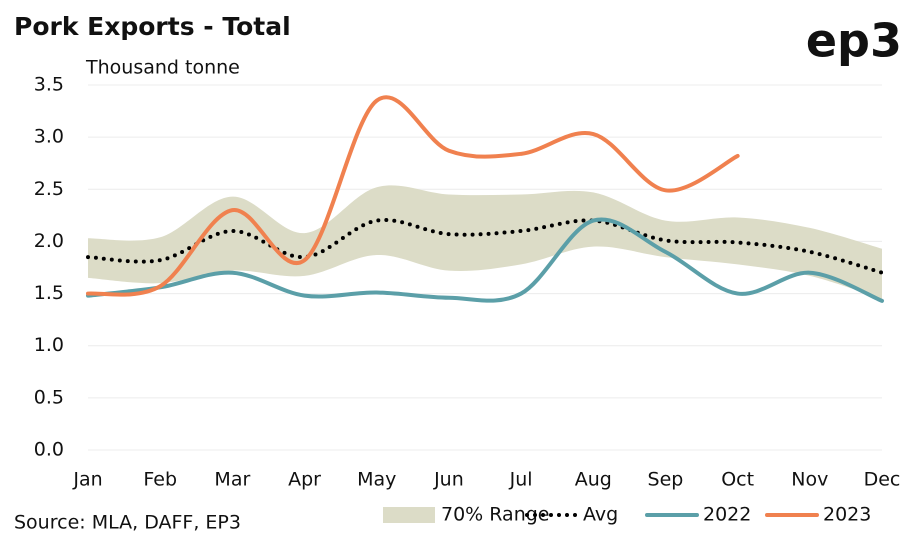 The width and height of the screenshot is (918, 541). Describe the element at coordinates (49, 293) in the screenshot. I see `y-tick-label: 1.5` at that location.